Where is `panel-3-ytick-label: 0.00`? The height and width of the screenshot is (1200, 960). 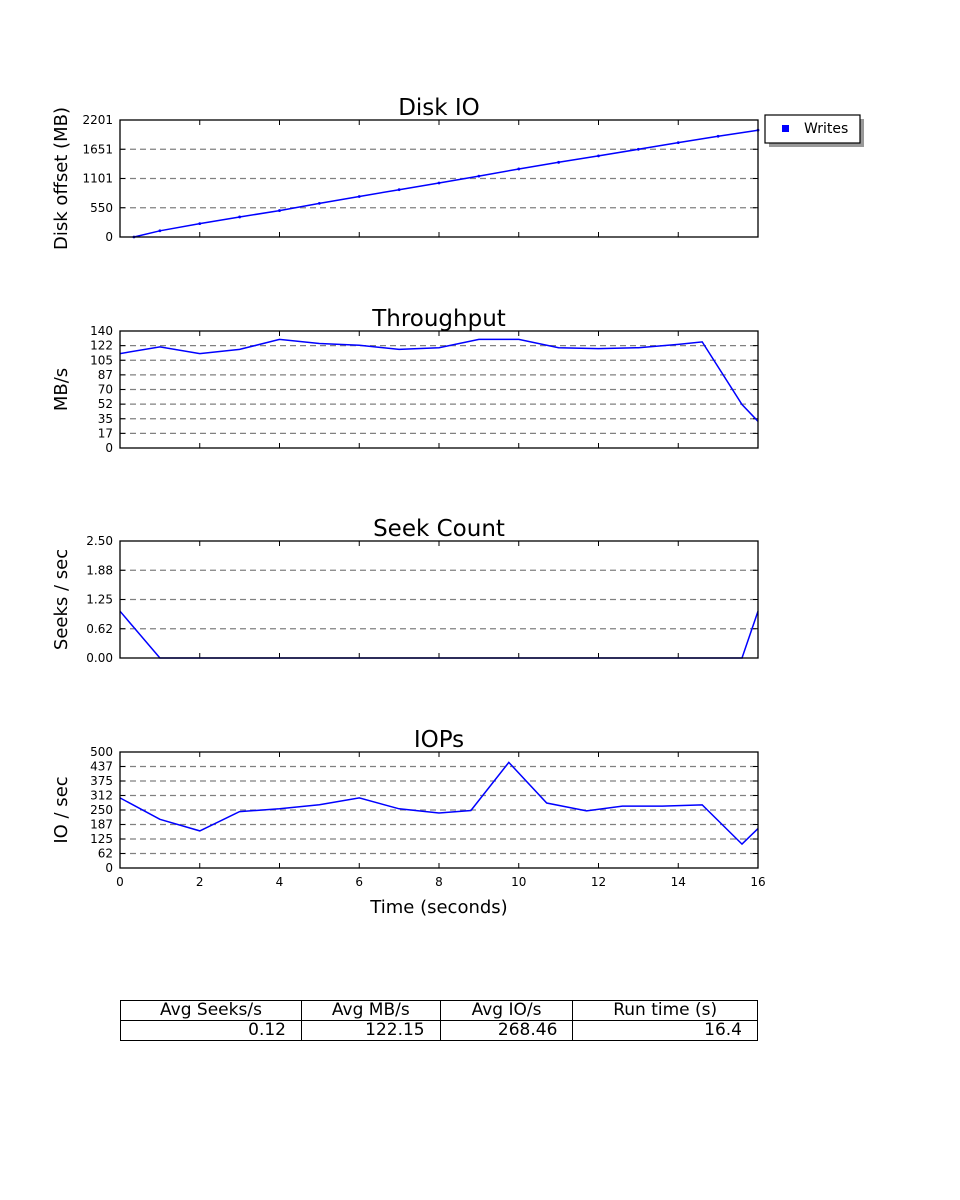 panel-3-ytick-label: 0.00 is located at coordinates (99, 658).